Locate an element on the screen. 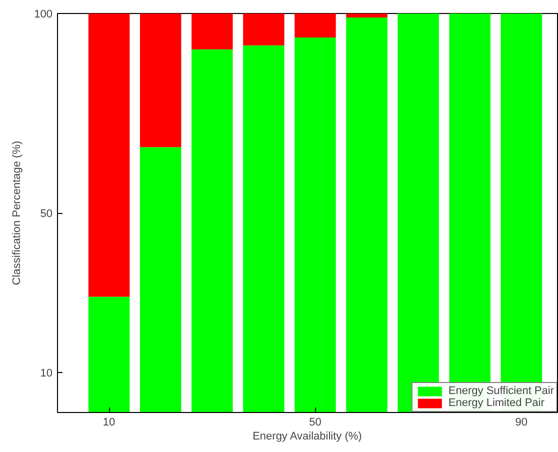  y-tick-label: 10 is located at coordinates (46, 374).